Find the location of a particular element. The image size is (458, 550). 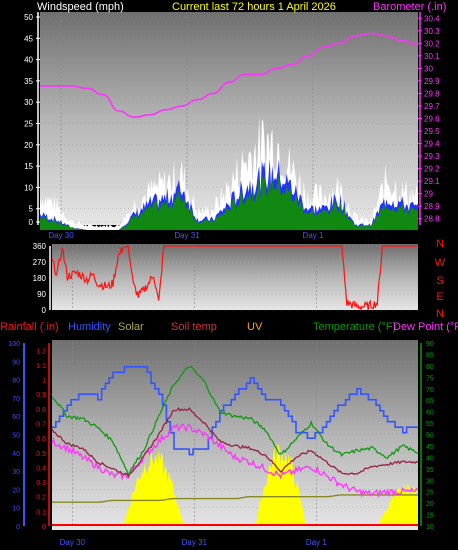

day-label: Day 1 is located at coordinates (313, 235).